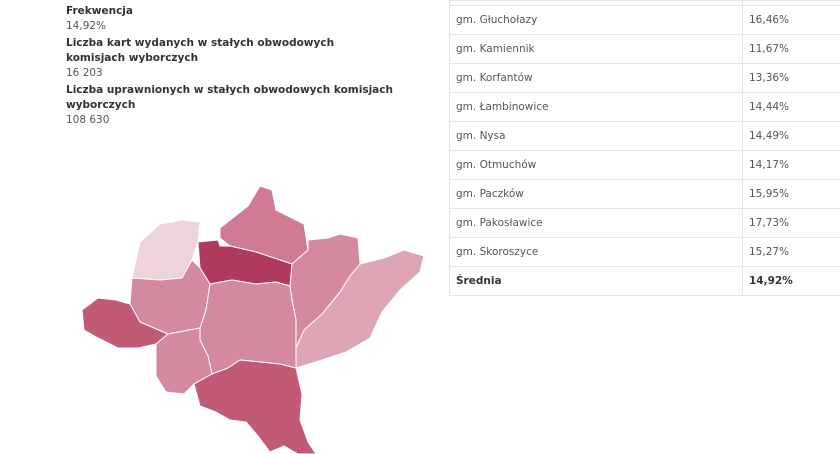  What do you see at coordinates (596, 194) in the screenshot?
I see `row-municipality: gm. Paczków` at bounding box center [596, 194].